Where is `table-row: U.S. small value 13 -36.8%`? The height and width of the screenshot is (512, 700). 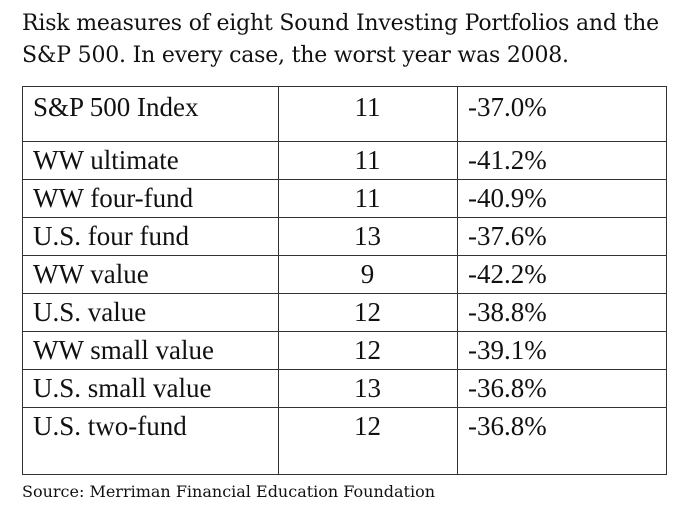 table-row: U.S. small value 13 -36.8% is located at coordinates (344, 389).